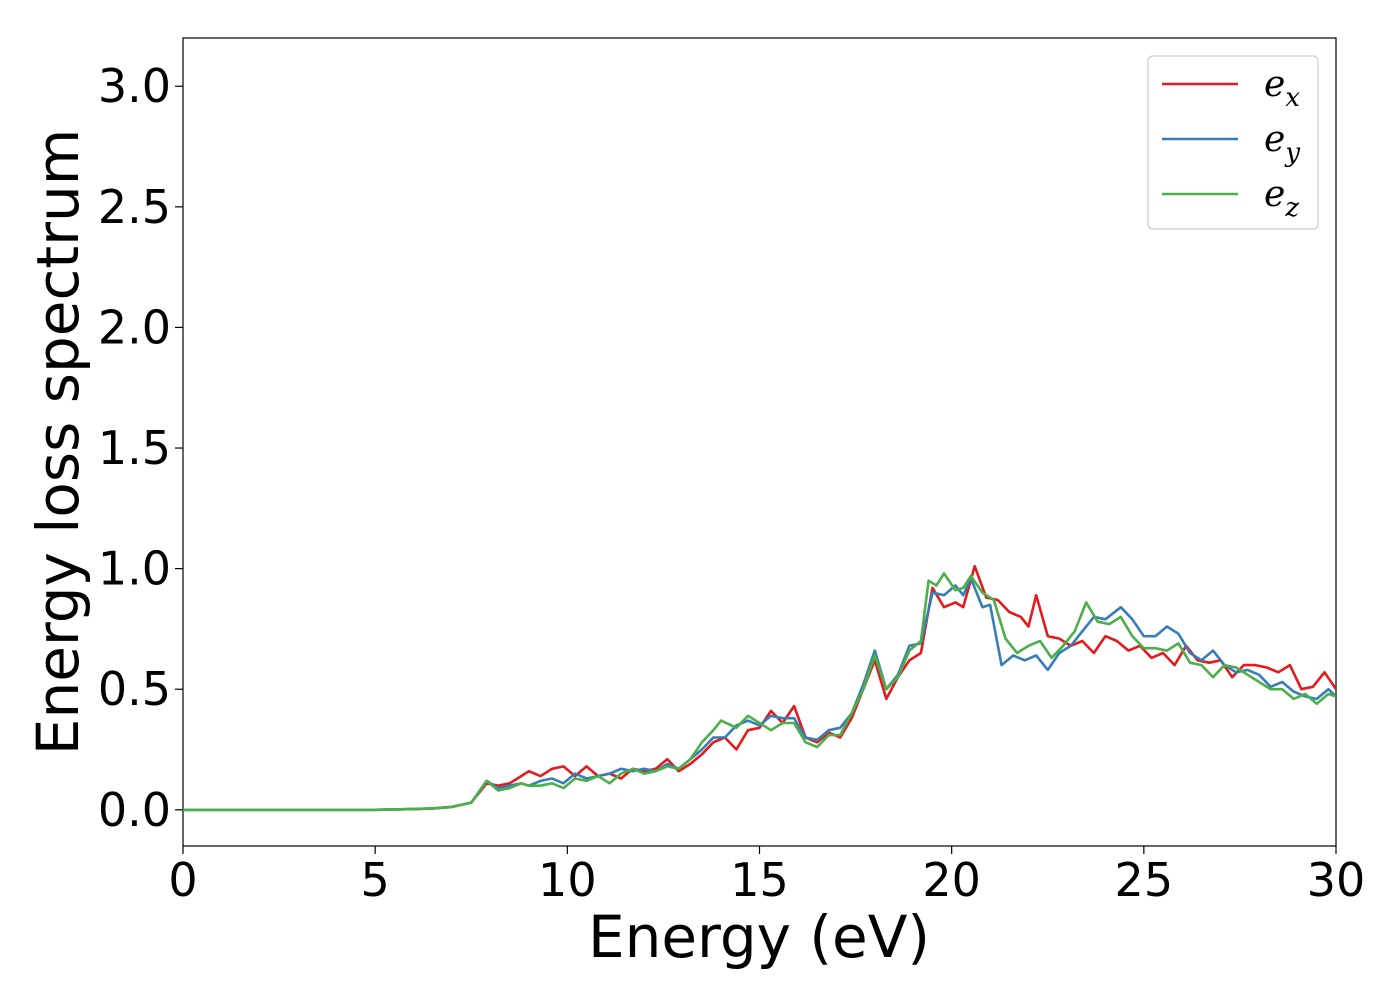  Describe the element at coordinates (759, 937) in the screenshot. I see `x-axis-label: Energy (eV)` at that location.